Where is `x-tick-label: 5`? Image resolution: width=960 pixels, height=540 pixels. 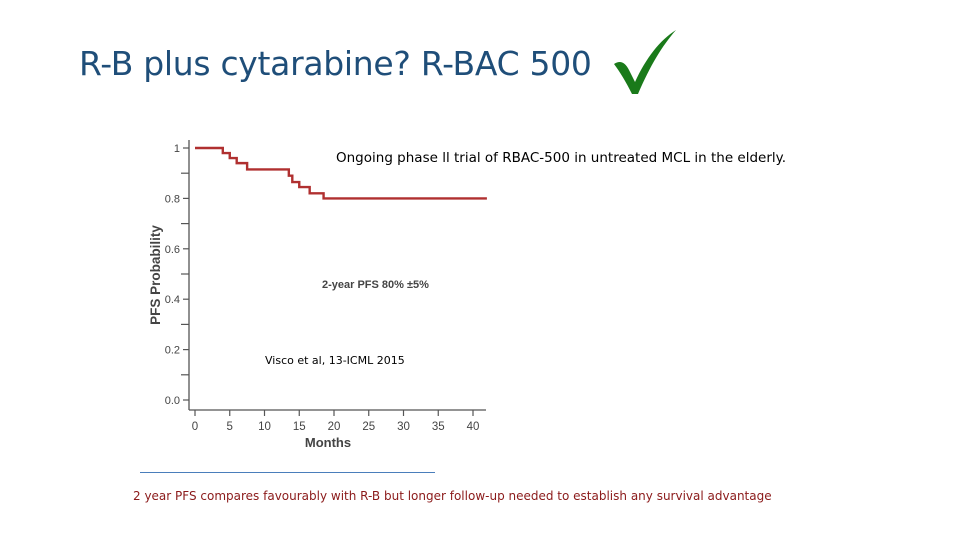 x-tick-label: 5 is located at coordinates (230, 427).